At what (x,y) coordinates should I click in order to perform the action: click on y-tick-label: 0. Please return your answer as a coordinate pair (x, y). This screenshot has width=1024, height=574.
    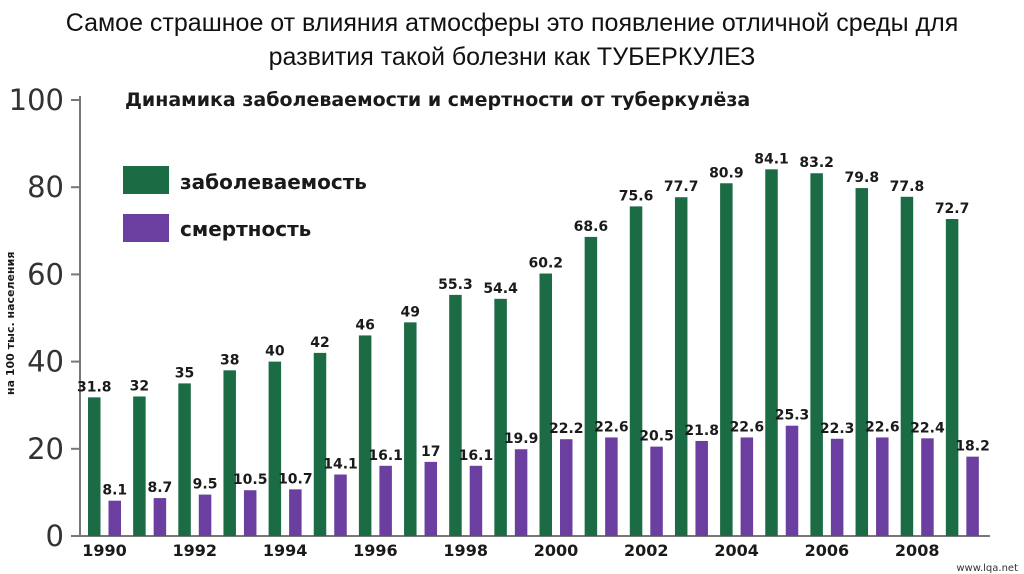
    Looking at the image, I should click on (55, 536).